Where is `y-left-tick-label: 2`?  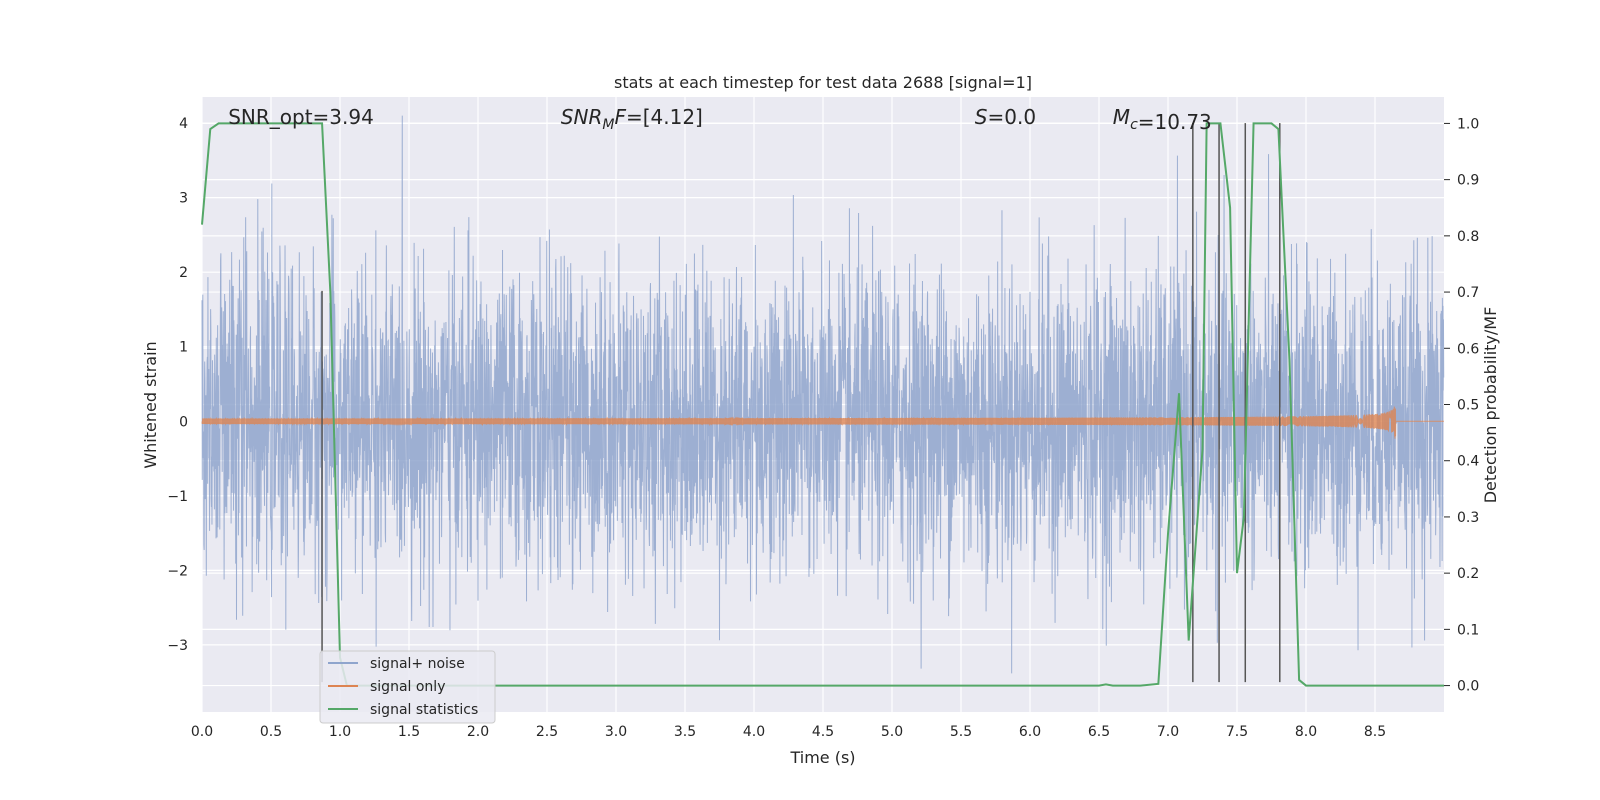
y-left-tick-label: 2 is located at coordinates (183, 273).